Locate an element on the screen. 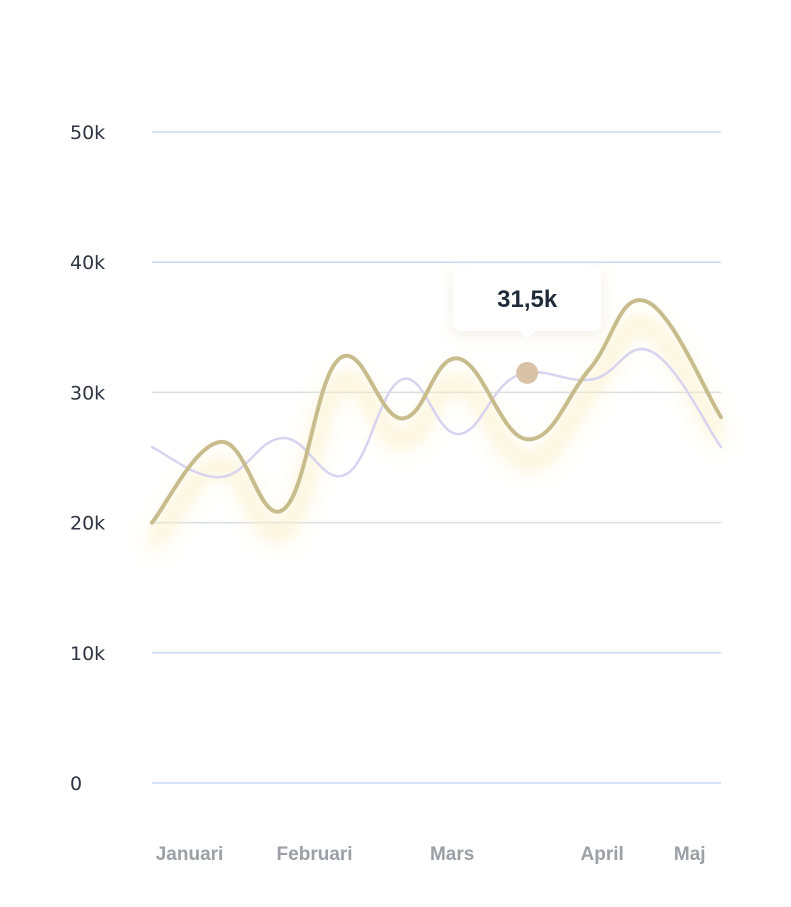 The height and width of the screenshot is (907, 791). x-axis: Januari Februari Mars April Maj is located at coordinates (431, 854).